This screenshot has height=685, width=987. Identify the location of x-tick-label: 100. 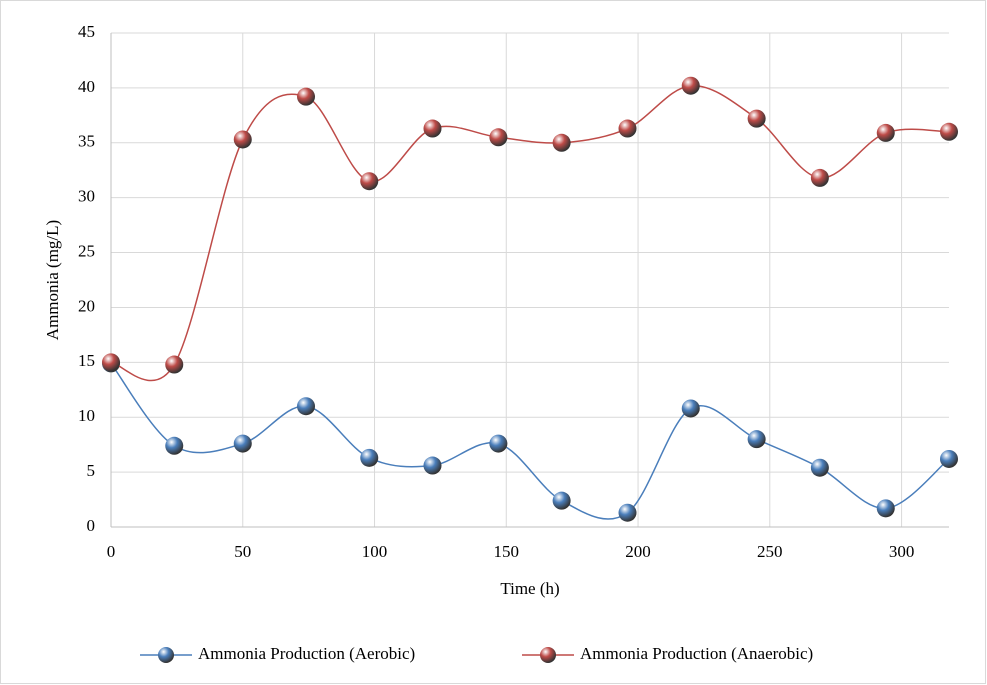
(375, 551).